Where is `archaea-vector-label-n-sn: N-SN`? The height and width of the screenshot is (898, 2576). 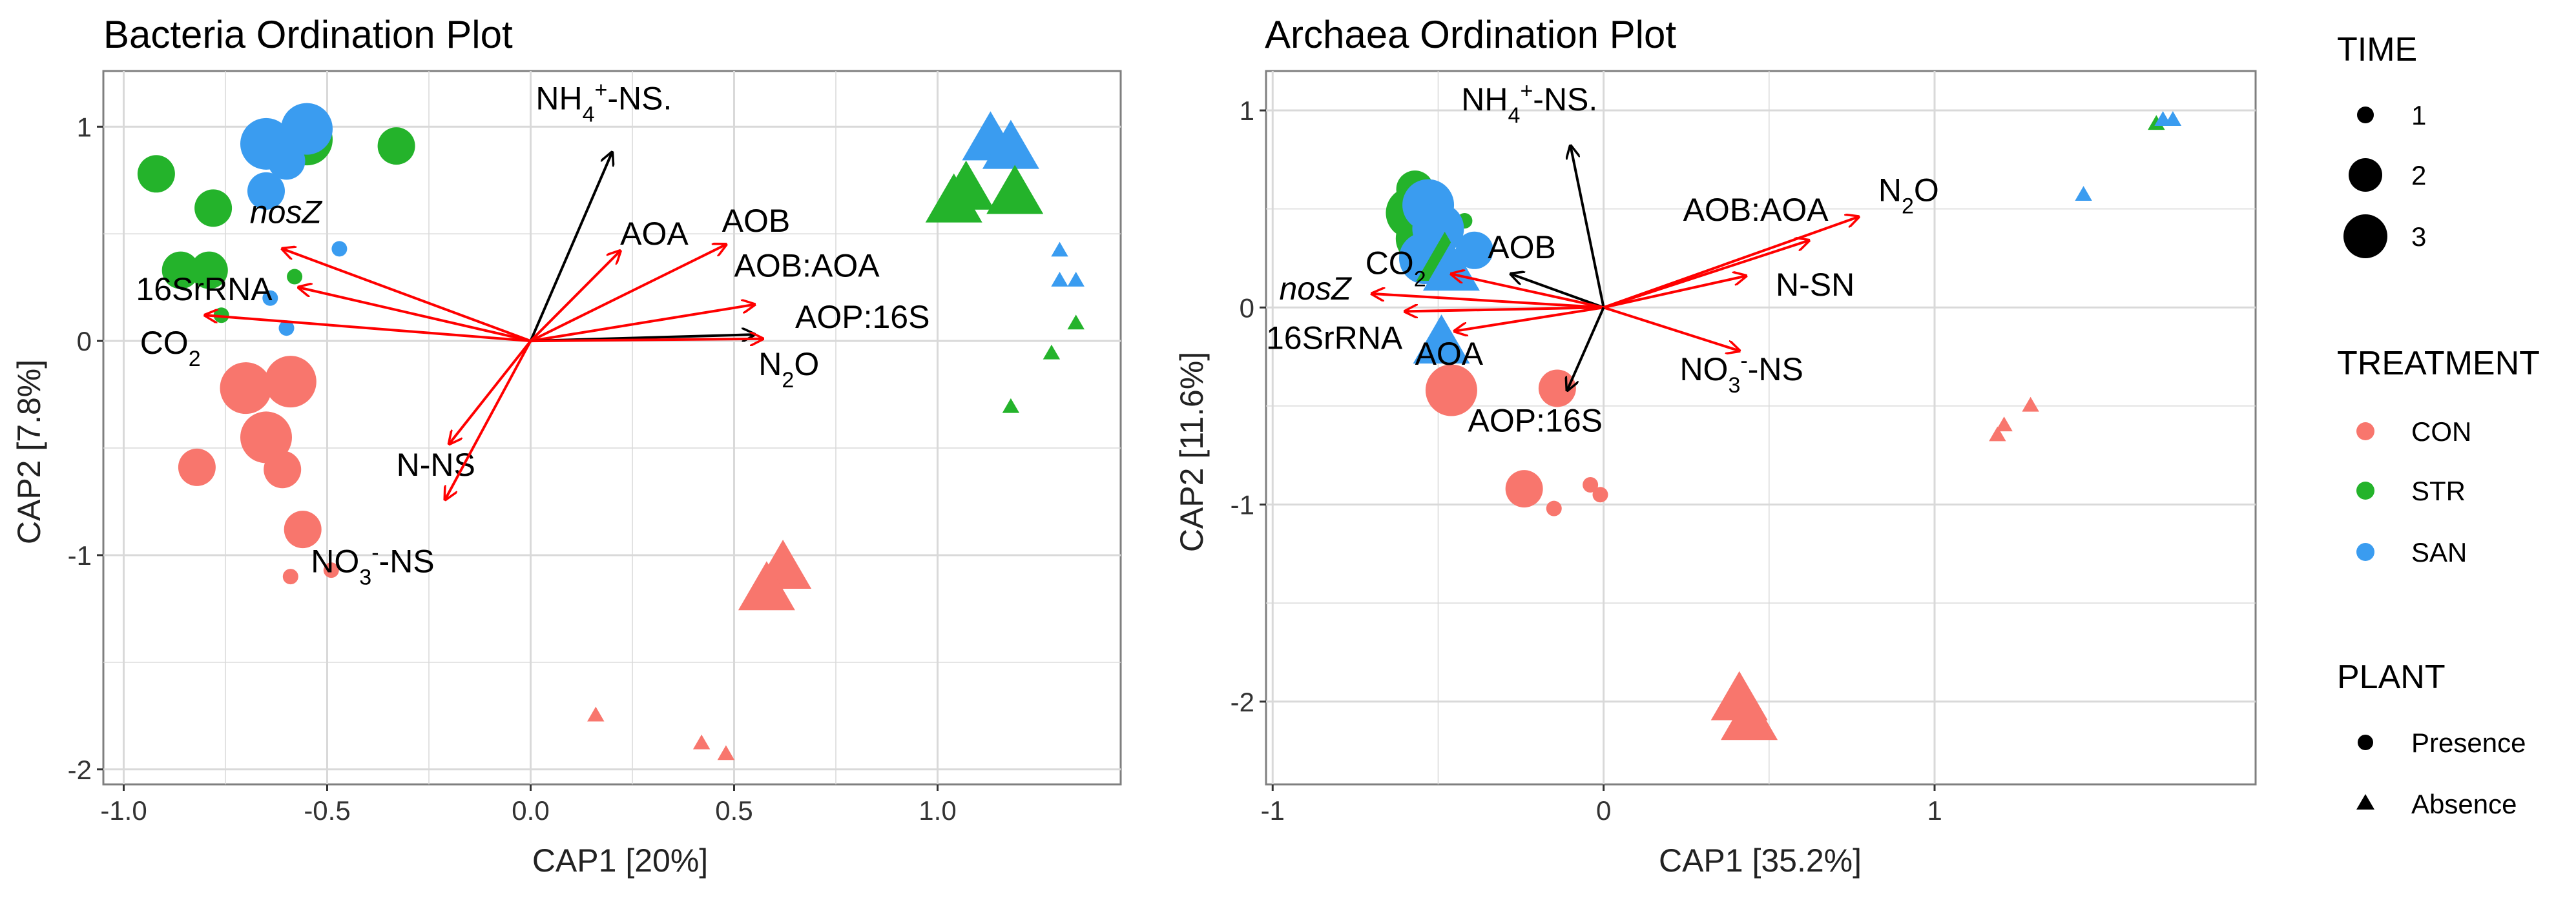
archaea-vector-label-n-sn: N-SN is located at coordinates (1815, 285).